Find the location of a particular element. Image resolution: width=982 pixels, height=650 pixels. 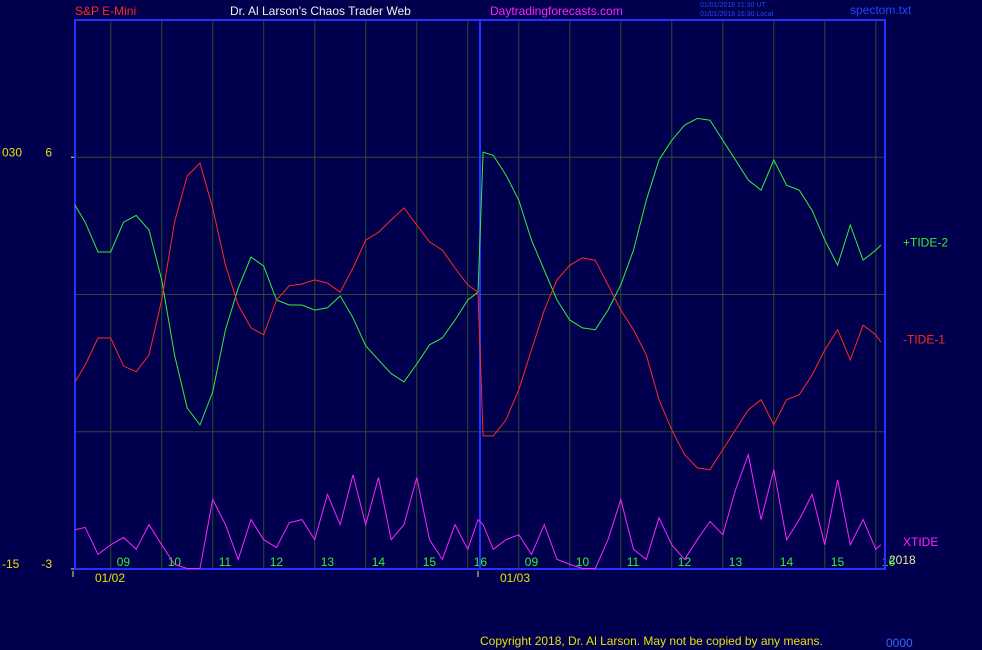

series-label: +TIDE-2 is located at coordinates (925, 242).